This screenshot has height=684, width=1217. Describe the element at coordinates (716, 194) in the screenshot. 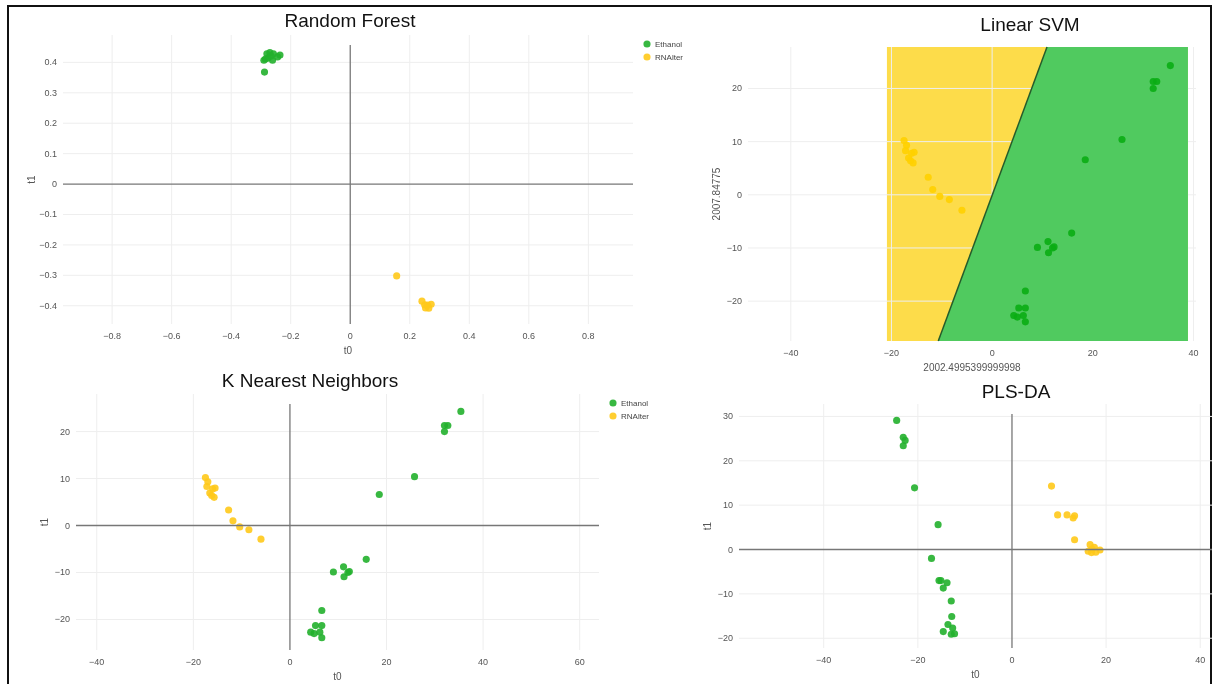

I see `y-axis-title: 2007.84775` at that location.